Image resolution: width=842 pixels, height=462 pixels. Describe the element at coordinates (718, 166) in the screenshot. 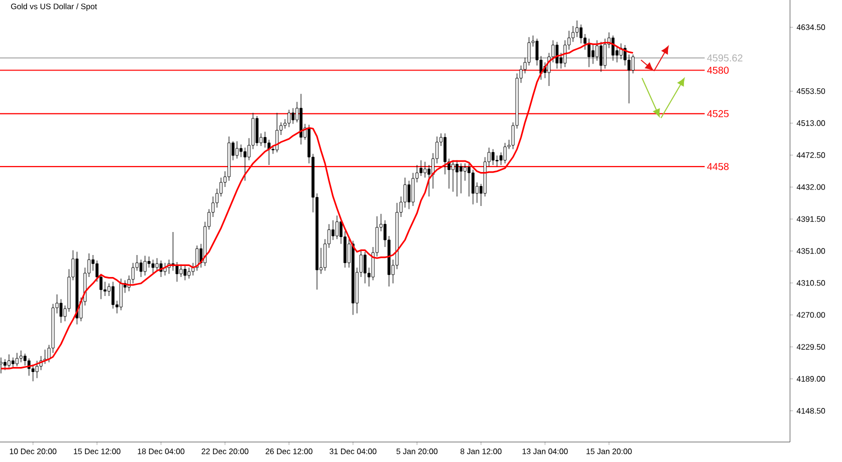

I see `ref-line-label: 4458` at that location.